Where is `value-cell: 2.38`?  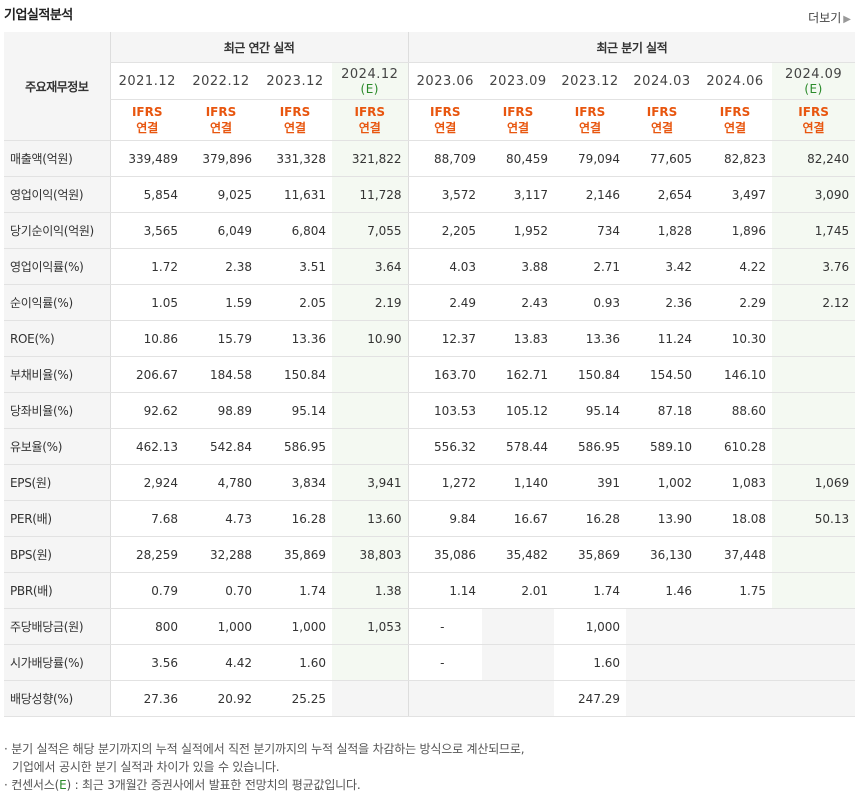
value-cell: 2.38 is located at coordinates (221, 266).